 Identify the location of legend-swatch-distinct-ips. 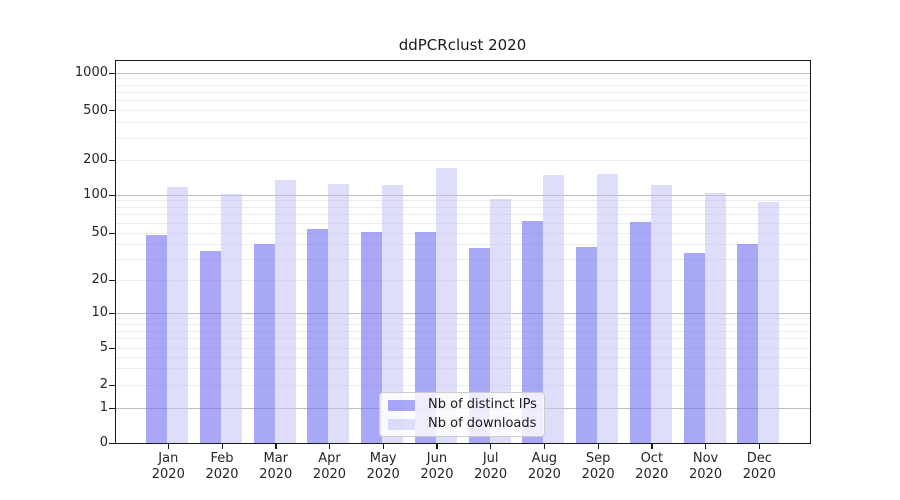
(401, 405).